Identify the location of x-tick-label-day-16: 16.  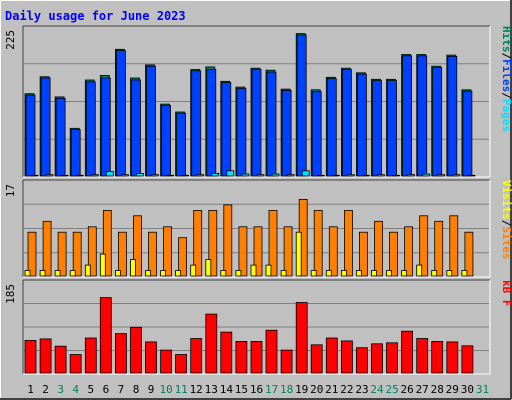
(256, 389).